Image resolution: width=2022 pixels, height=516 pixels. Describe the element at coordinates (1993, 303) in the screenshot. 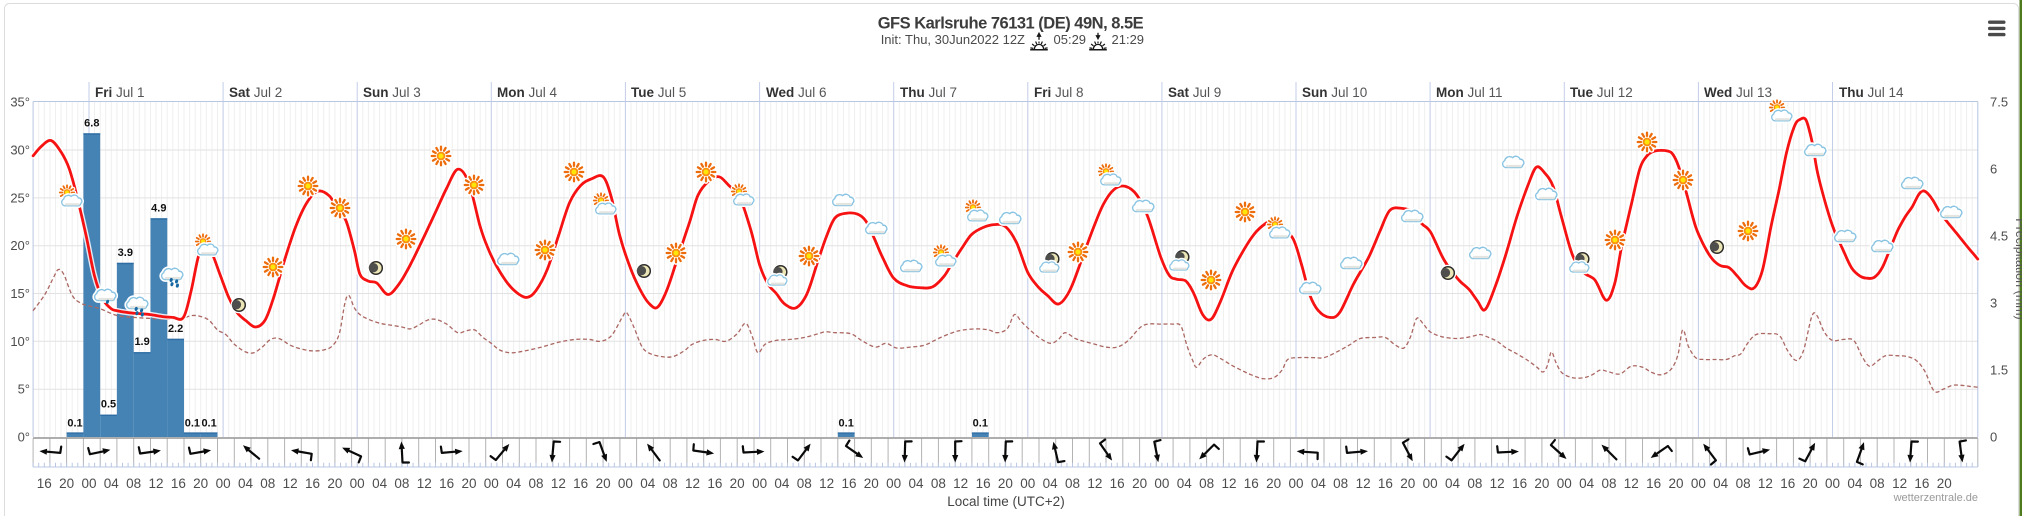

I see `svg-text: 3` at that location.